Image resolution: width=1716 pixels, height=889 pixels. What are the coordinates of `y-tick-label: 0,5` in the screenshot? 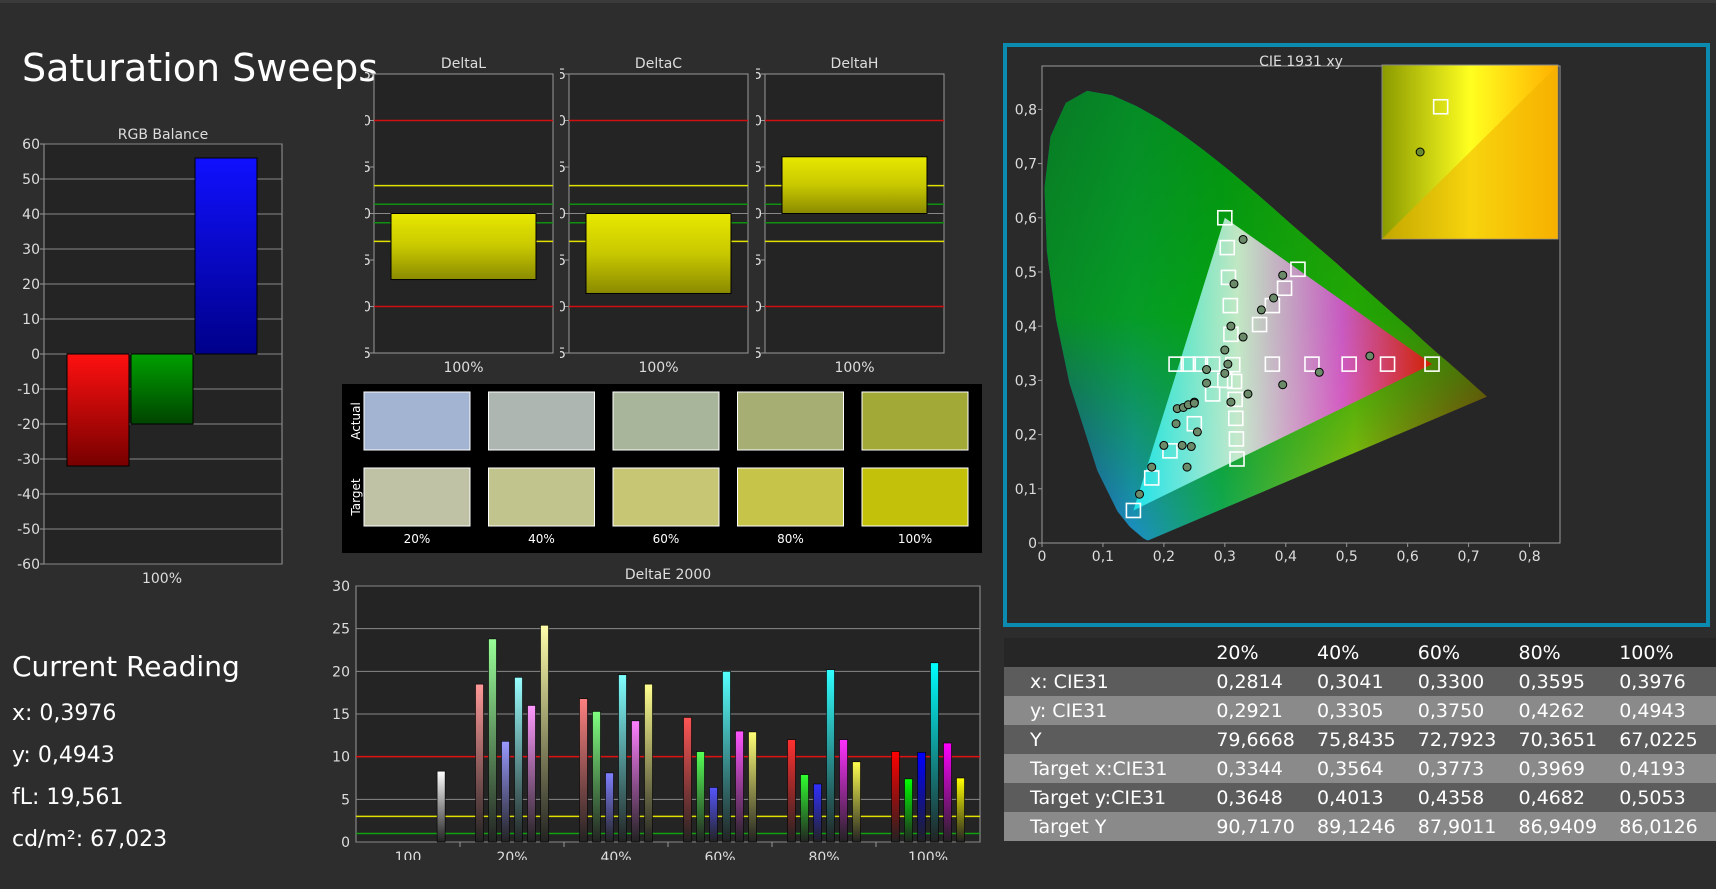 It's located at (1026, 273).